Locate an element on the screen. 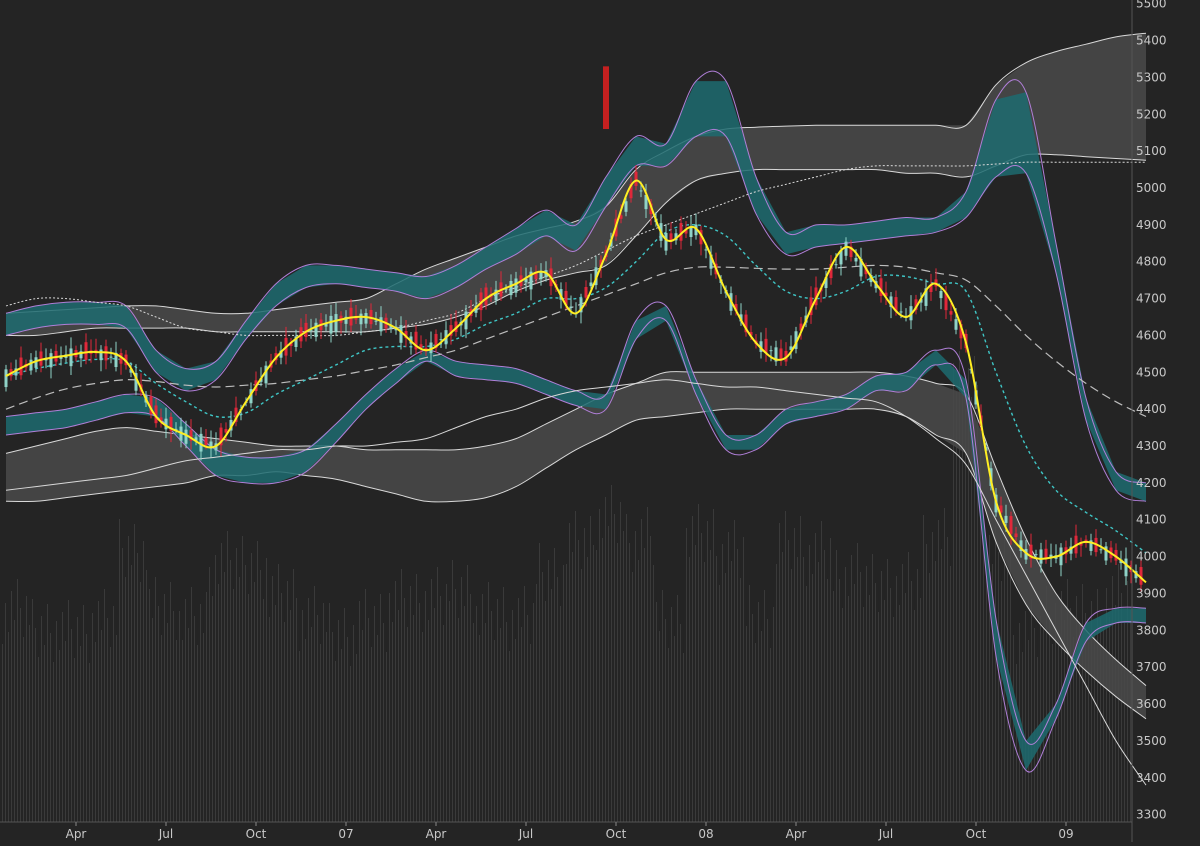  x-tick-label: Apr is located at coordinates (436, 834).